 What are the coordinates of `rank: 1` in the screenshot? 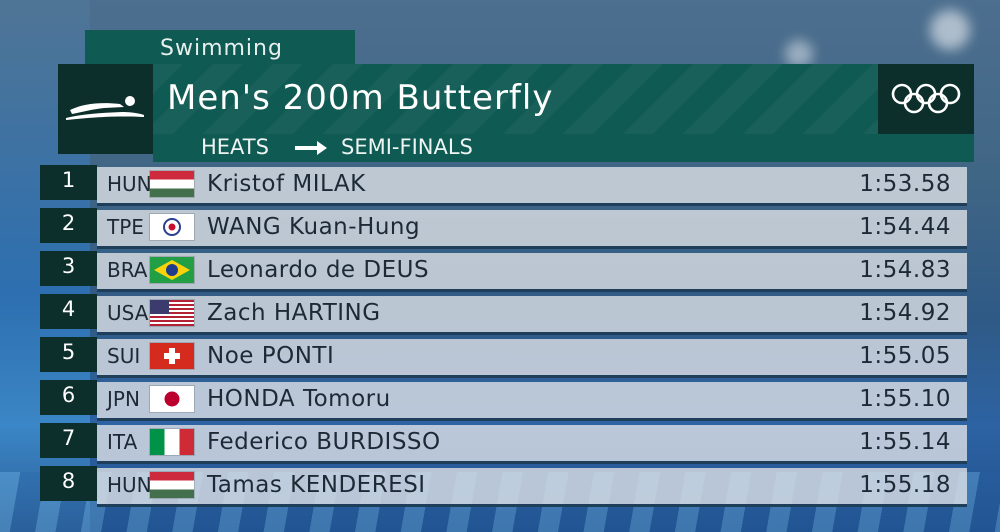 It's located at (68, 182).